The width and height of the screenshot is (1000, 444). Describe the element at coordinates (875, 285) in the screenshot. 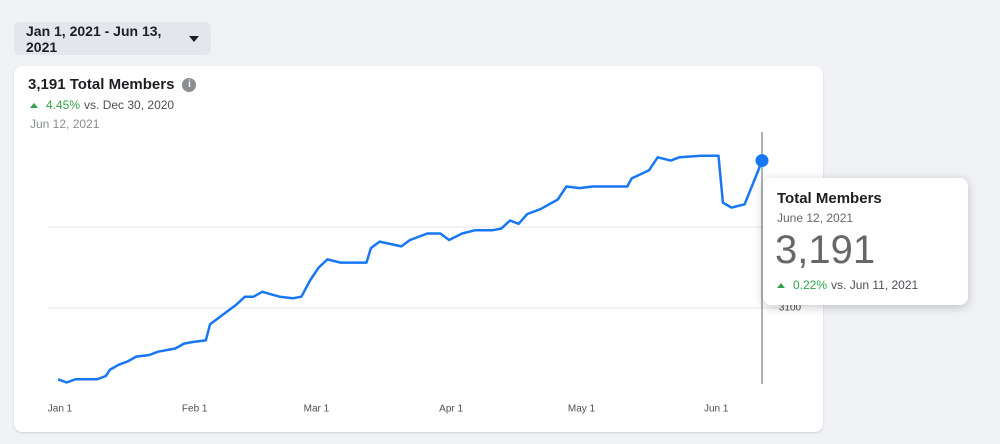

I see `tooltip-comparison: vs. Jun 11, 2021` at that location.